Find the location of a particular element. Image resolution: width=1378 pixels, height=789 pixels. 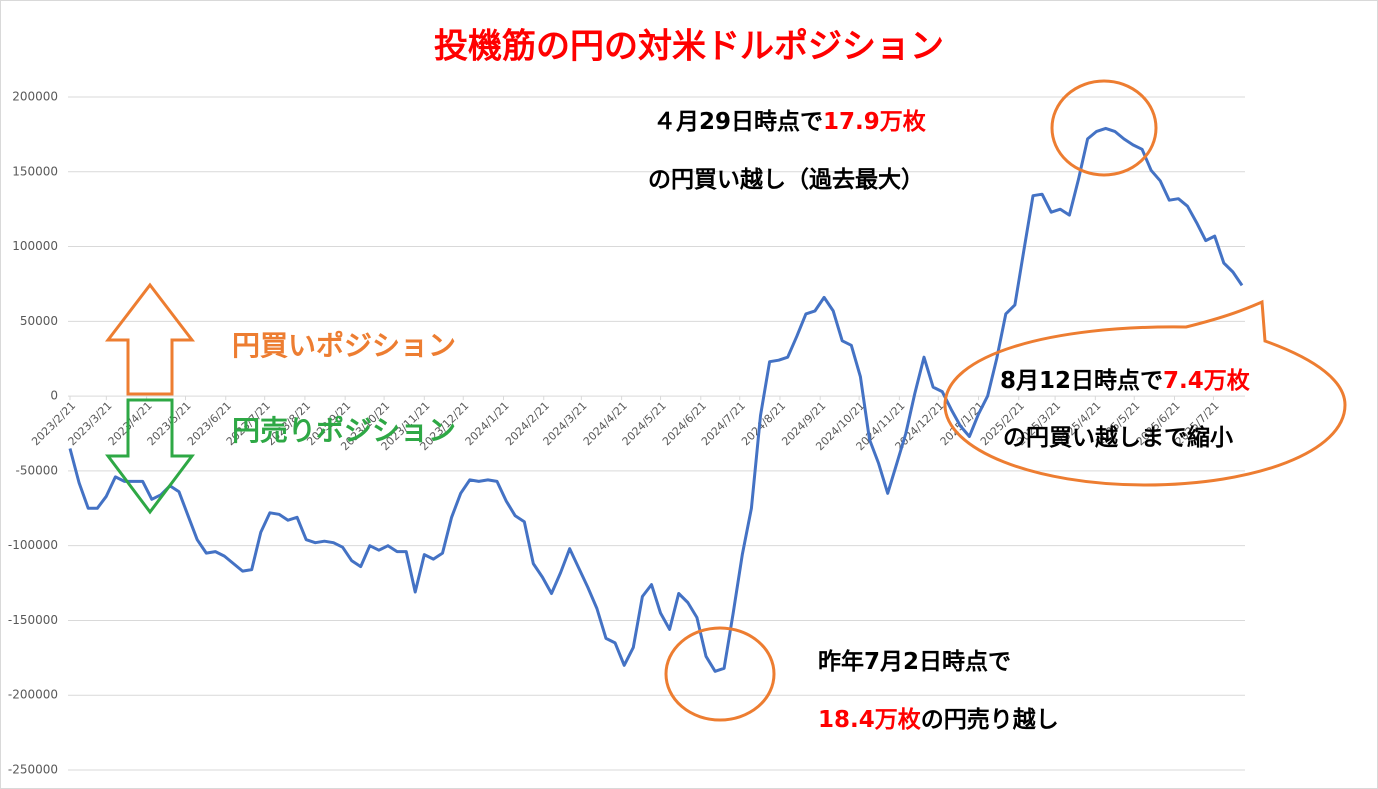

annotation: 昨年7月2日時点で is located at coordinates (914, 661).